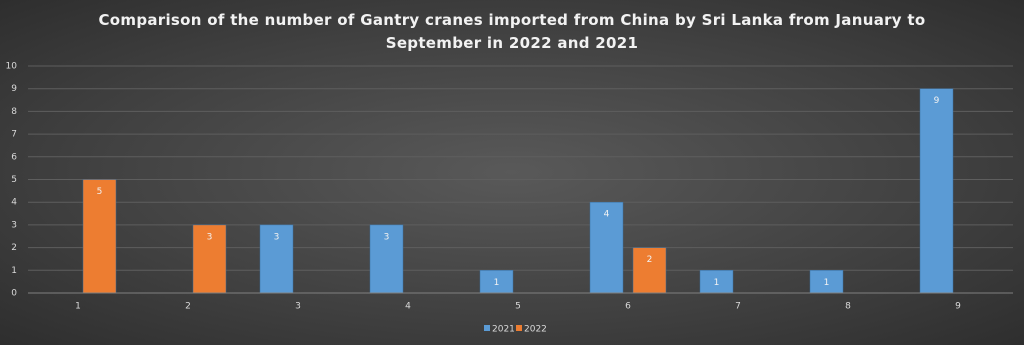  What do you see at coordinates (503, 330) in the screenshot?
I see `legend-label: 2021` at bounding box center [503, 330].